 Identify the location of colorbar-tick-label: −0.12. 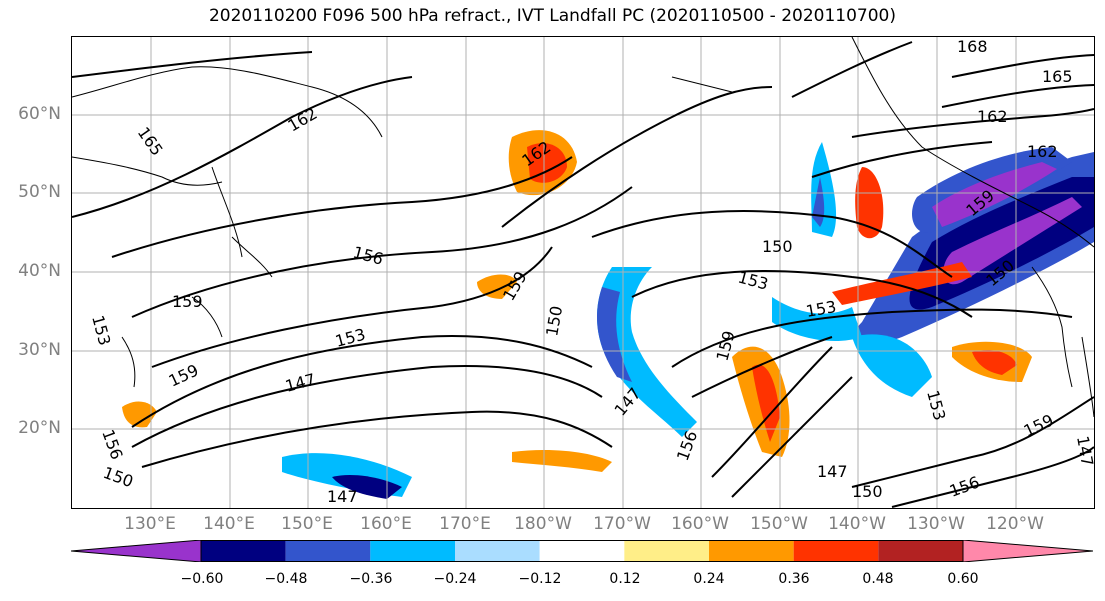
(540, 579).